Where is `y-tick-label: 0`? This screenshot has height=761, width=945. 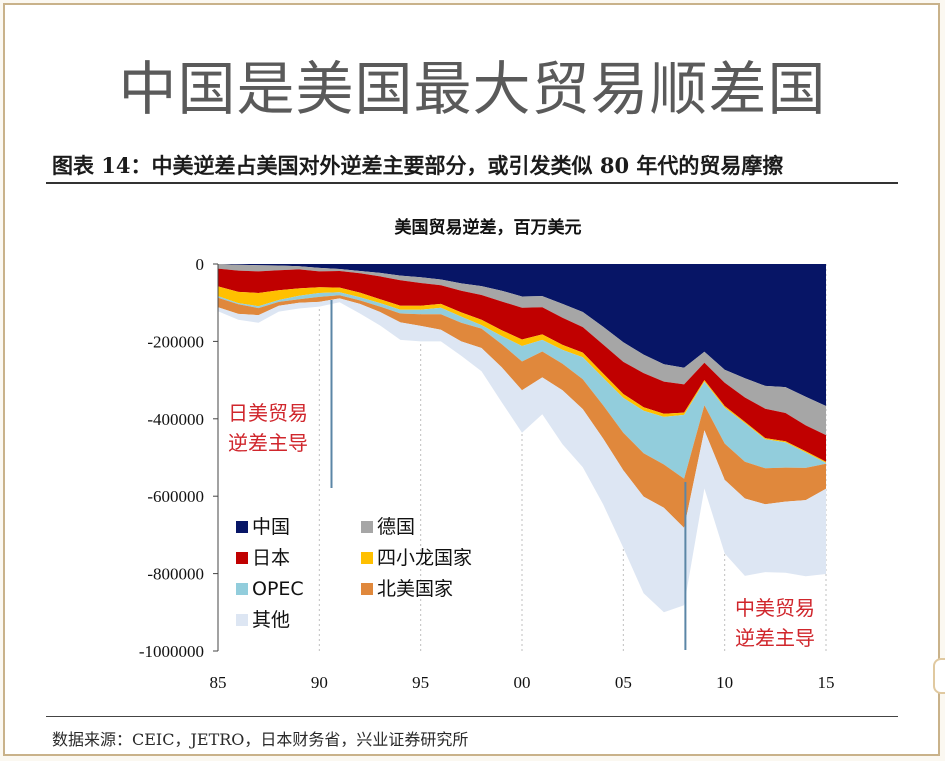
y-tick-label: 0 is located at coordinates (200, 264).